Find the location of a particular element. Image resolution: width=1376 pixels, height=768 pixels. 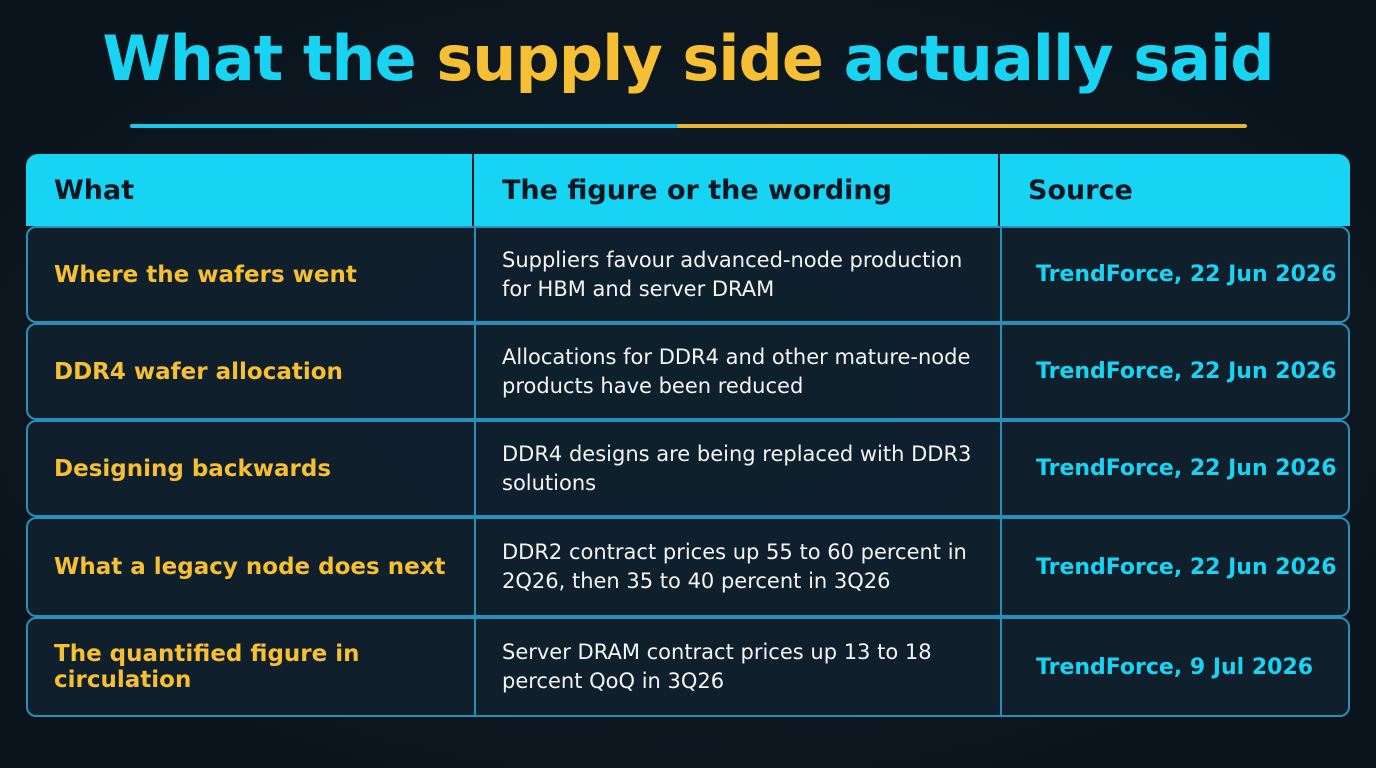

row-label: Designing backwards is located at coordinates (193, 468).